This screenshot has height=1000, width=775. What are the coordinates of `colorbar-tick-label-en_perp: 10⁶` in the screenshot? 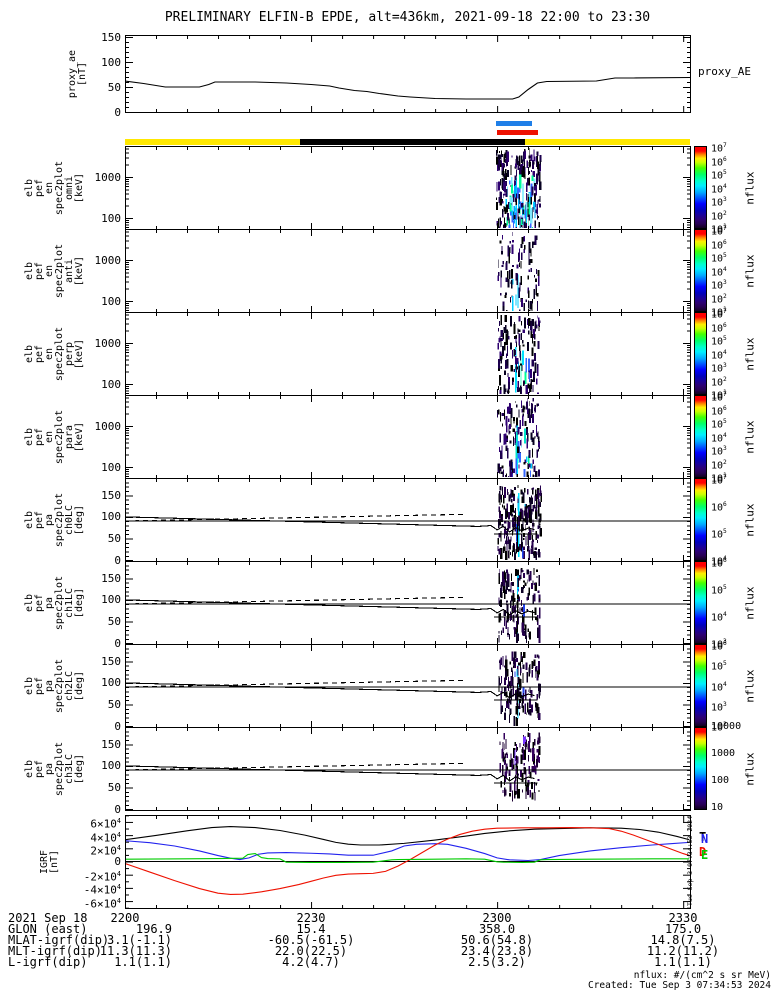 It's located at (719, 327).